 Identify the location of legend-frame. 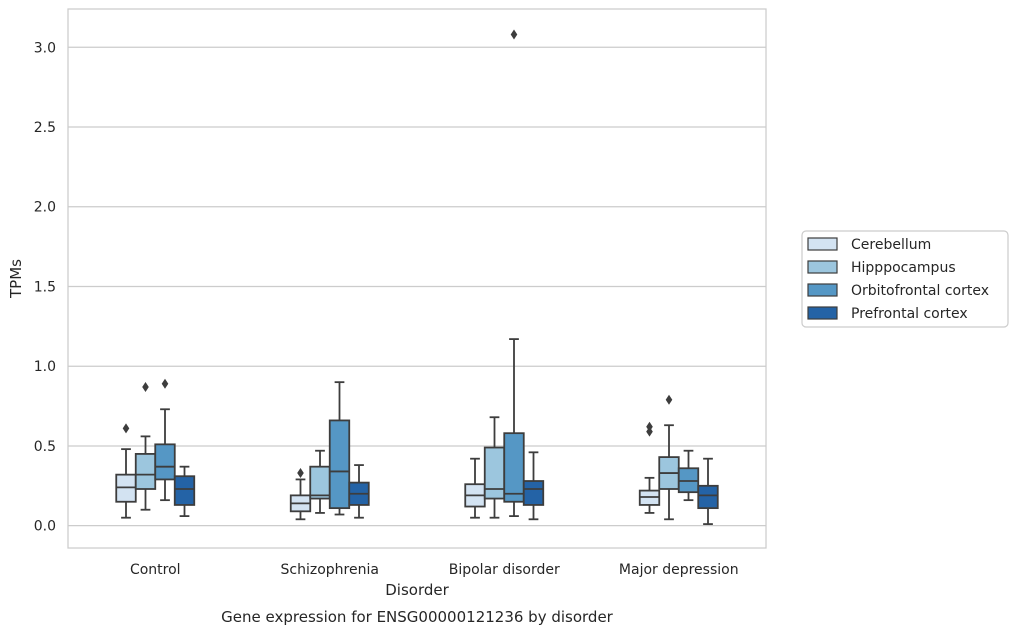
(905, 279).